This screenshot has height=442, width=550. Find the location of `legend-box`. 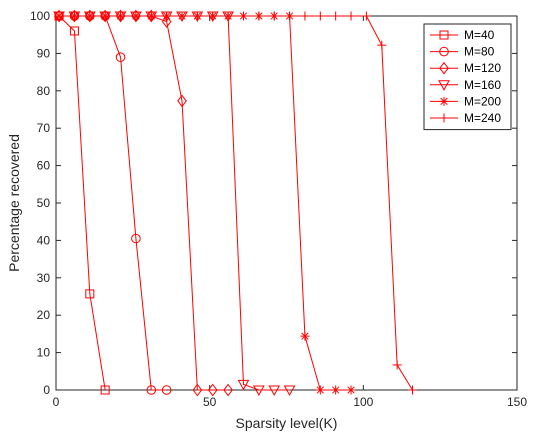

legend-box is located at coordinates (467, 77).